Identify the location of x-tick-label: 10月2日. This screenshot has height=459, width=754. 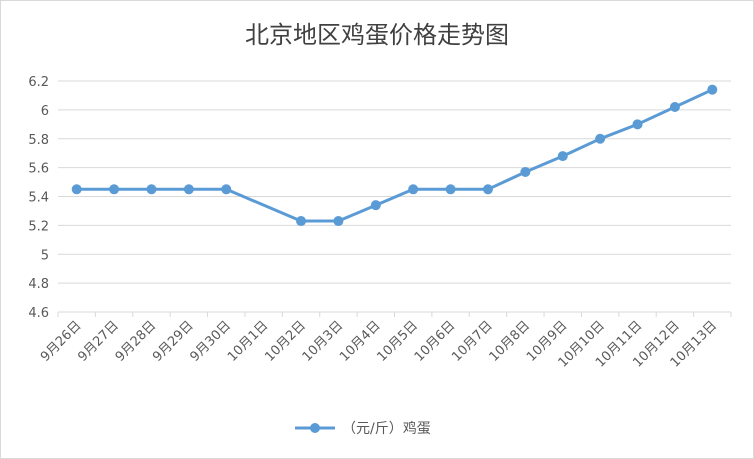
(285, 341).